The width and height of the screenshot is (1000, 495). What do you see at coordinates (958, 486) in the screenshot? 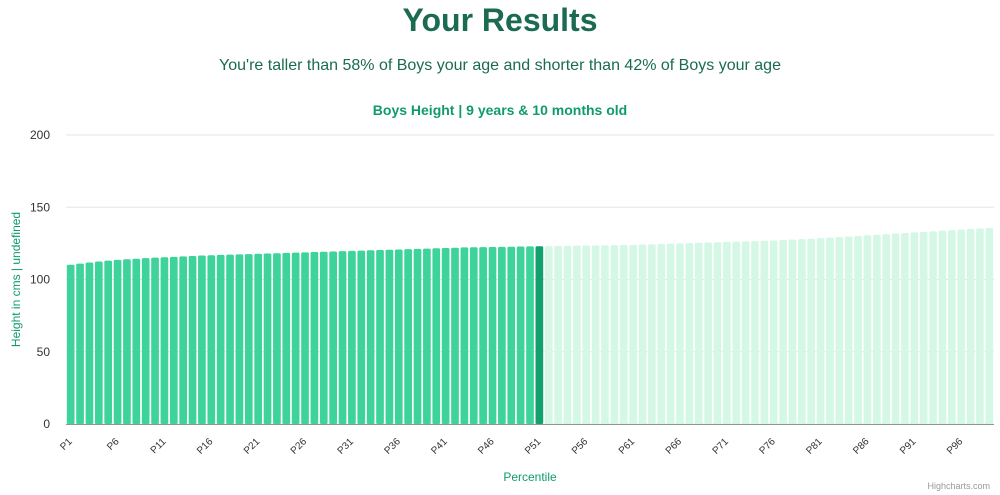
I see `credits-link: Highcharts.com` at bounding box center [958, 486].